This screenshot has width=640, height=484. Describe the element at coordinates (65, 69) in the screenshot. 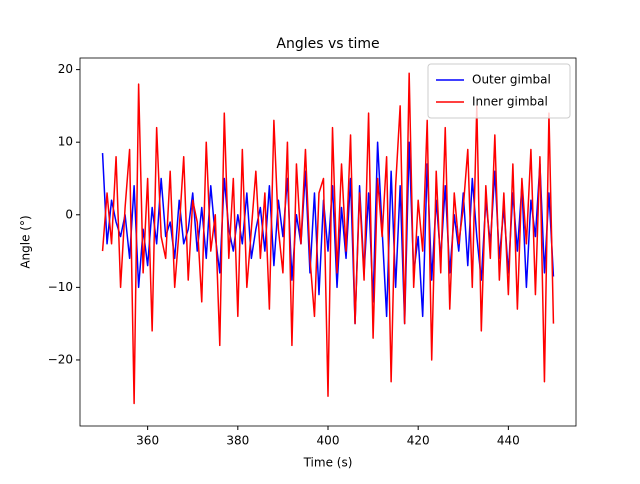

I see `y-tick-label: 20` at that location.